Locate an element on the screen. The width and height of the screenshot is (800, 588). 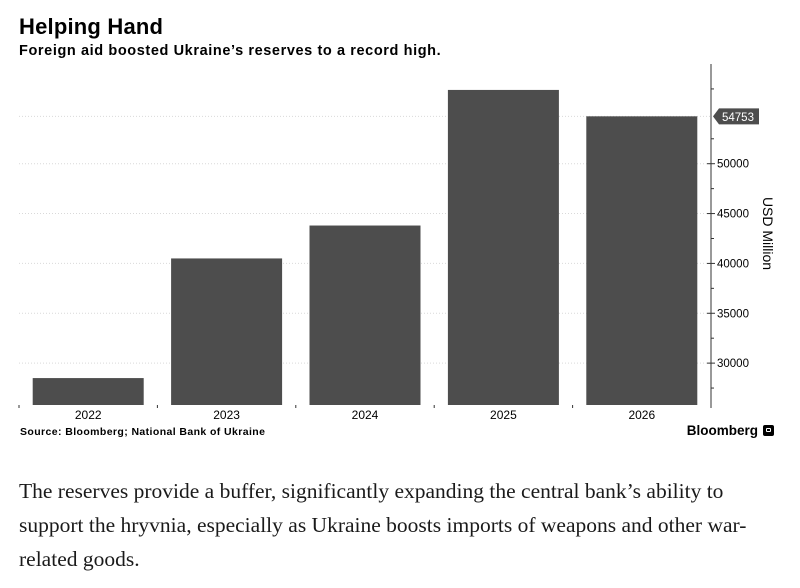
brand-name: Bloomberg is located at coordinates (722, 430).